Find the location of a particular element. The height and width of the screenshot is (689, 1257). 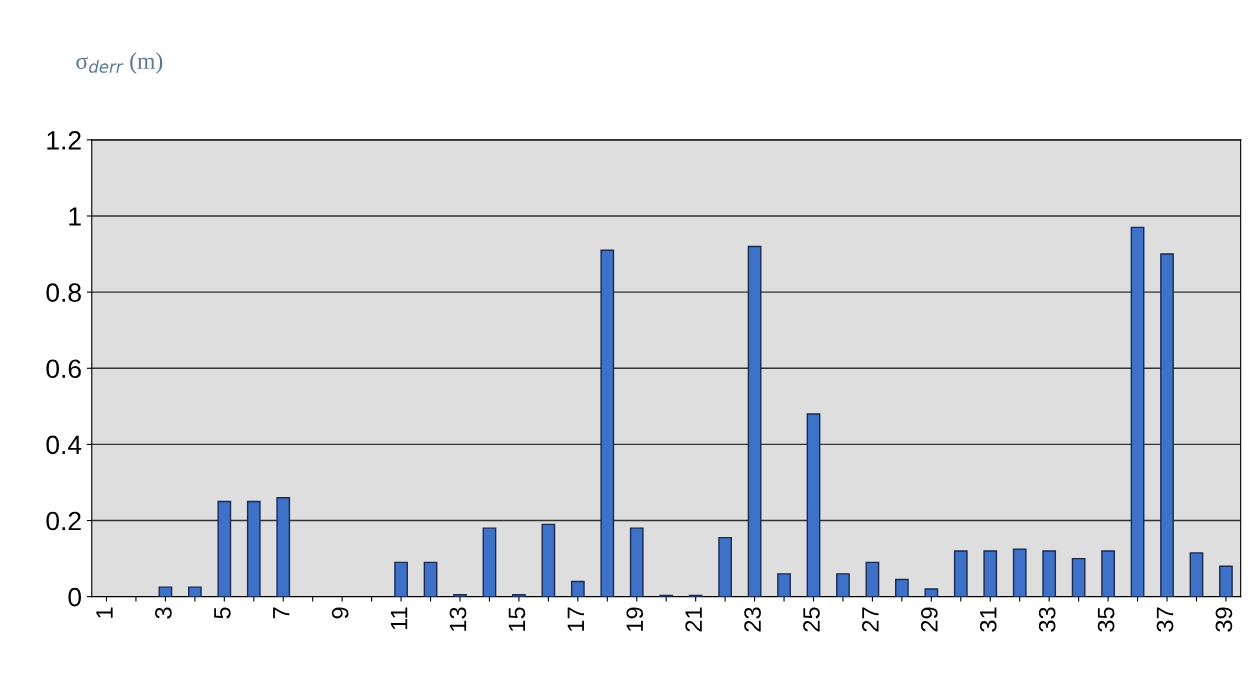

x-tick-label: 33 is located at coordinates (1047, 619).